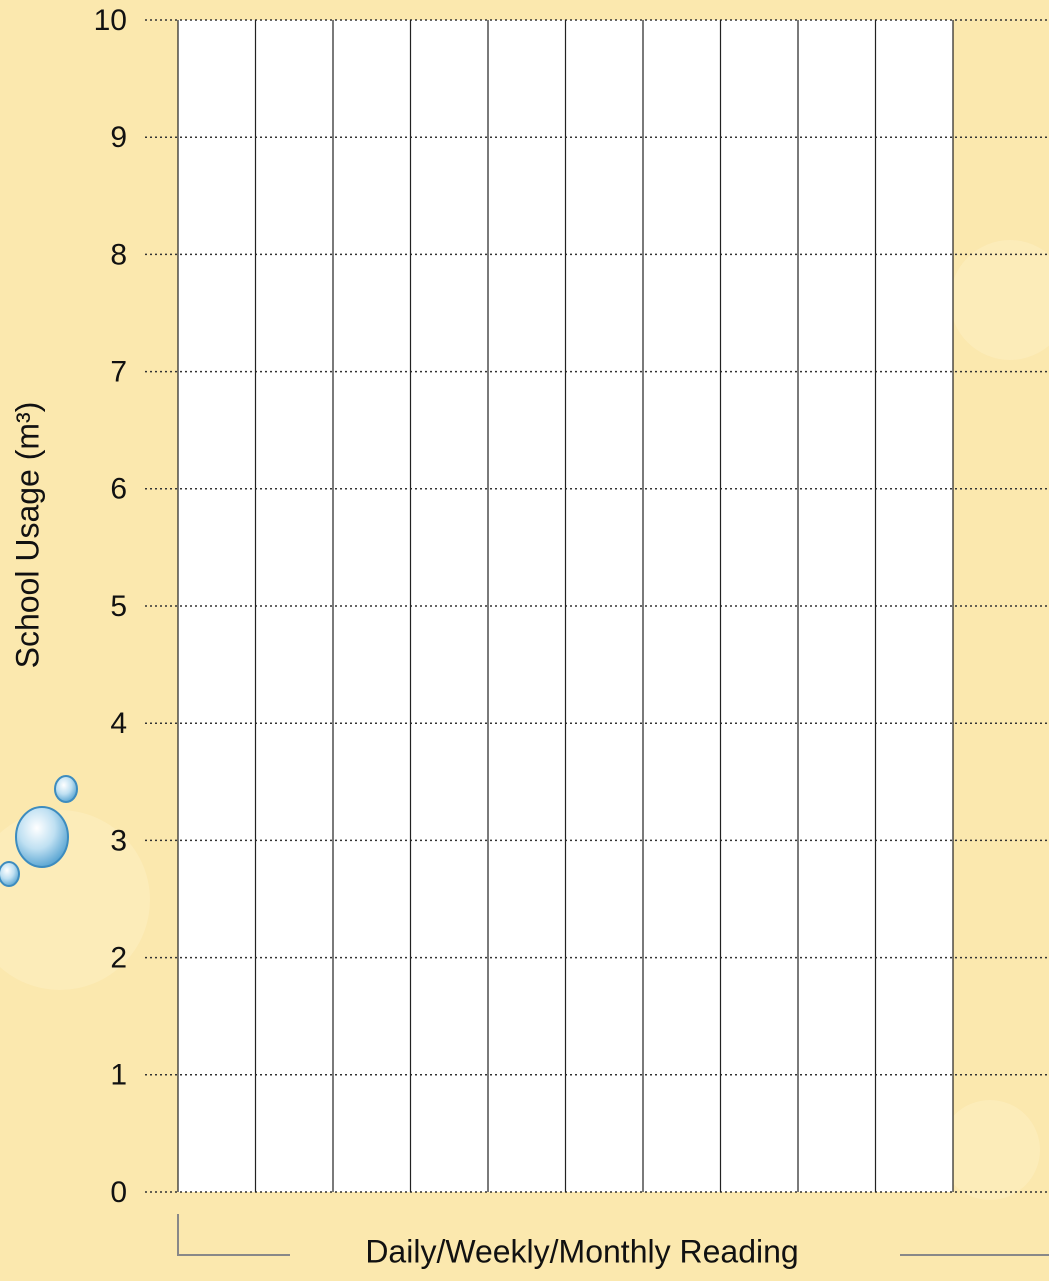 This screenshot has width=1049, height=1281. What do you see at coordinates (118, 958) in the screenshot?
I see `y-tick-label: 2` at bounding box center [118, 958].